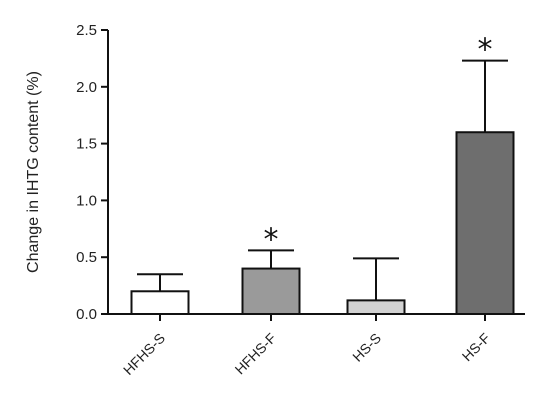 The width and height of the screenshot is (554, 413). What do you see at coordinates (86, 30) in the screenshot?
I see `y-tick-label: 2.5` at bounding box center [86, 30].